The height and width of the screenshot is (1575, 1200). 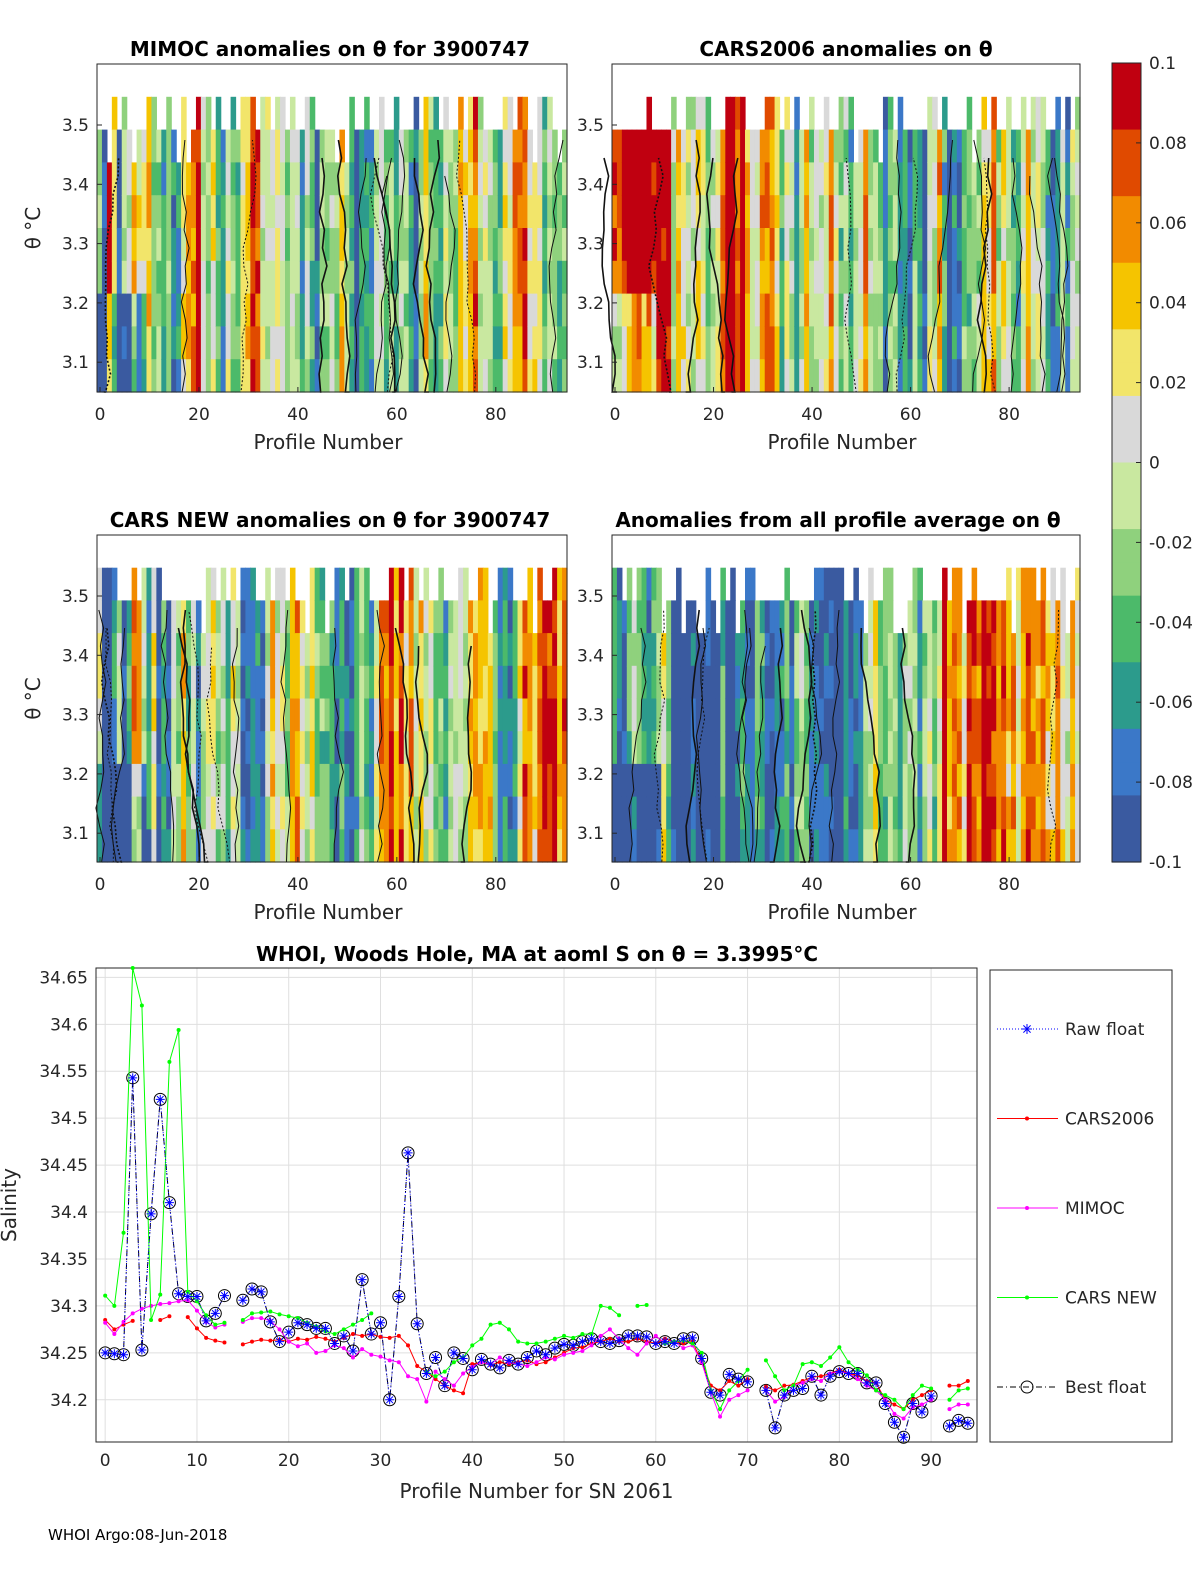 What do you see at coordinates (590, 656) in the screenshot?
I see `y-tick-label: 3.4` at bounding box center [590, 656].